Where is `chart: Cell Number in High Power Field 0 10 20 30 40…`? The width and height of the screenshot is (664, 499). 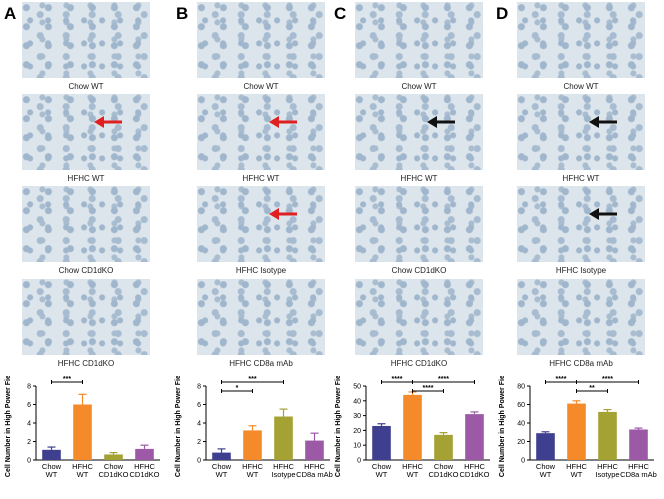 chart: Cell Number in High Power Field 0 10 20 30 40… is located at coordinates (413, 436).